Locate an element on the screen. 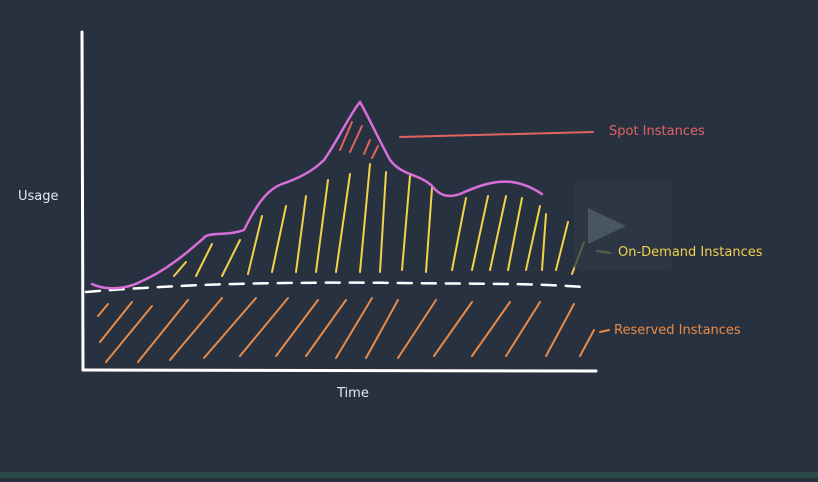 Image resolution: width=818 pixels, height=482 pixels. video-play-overlay is located at coordinates (623, 225).